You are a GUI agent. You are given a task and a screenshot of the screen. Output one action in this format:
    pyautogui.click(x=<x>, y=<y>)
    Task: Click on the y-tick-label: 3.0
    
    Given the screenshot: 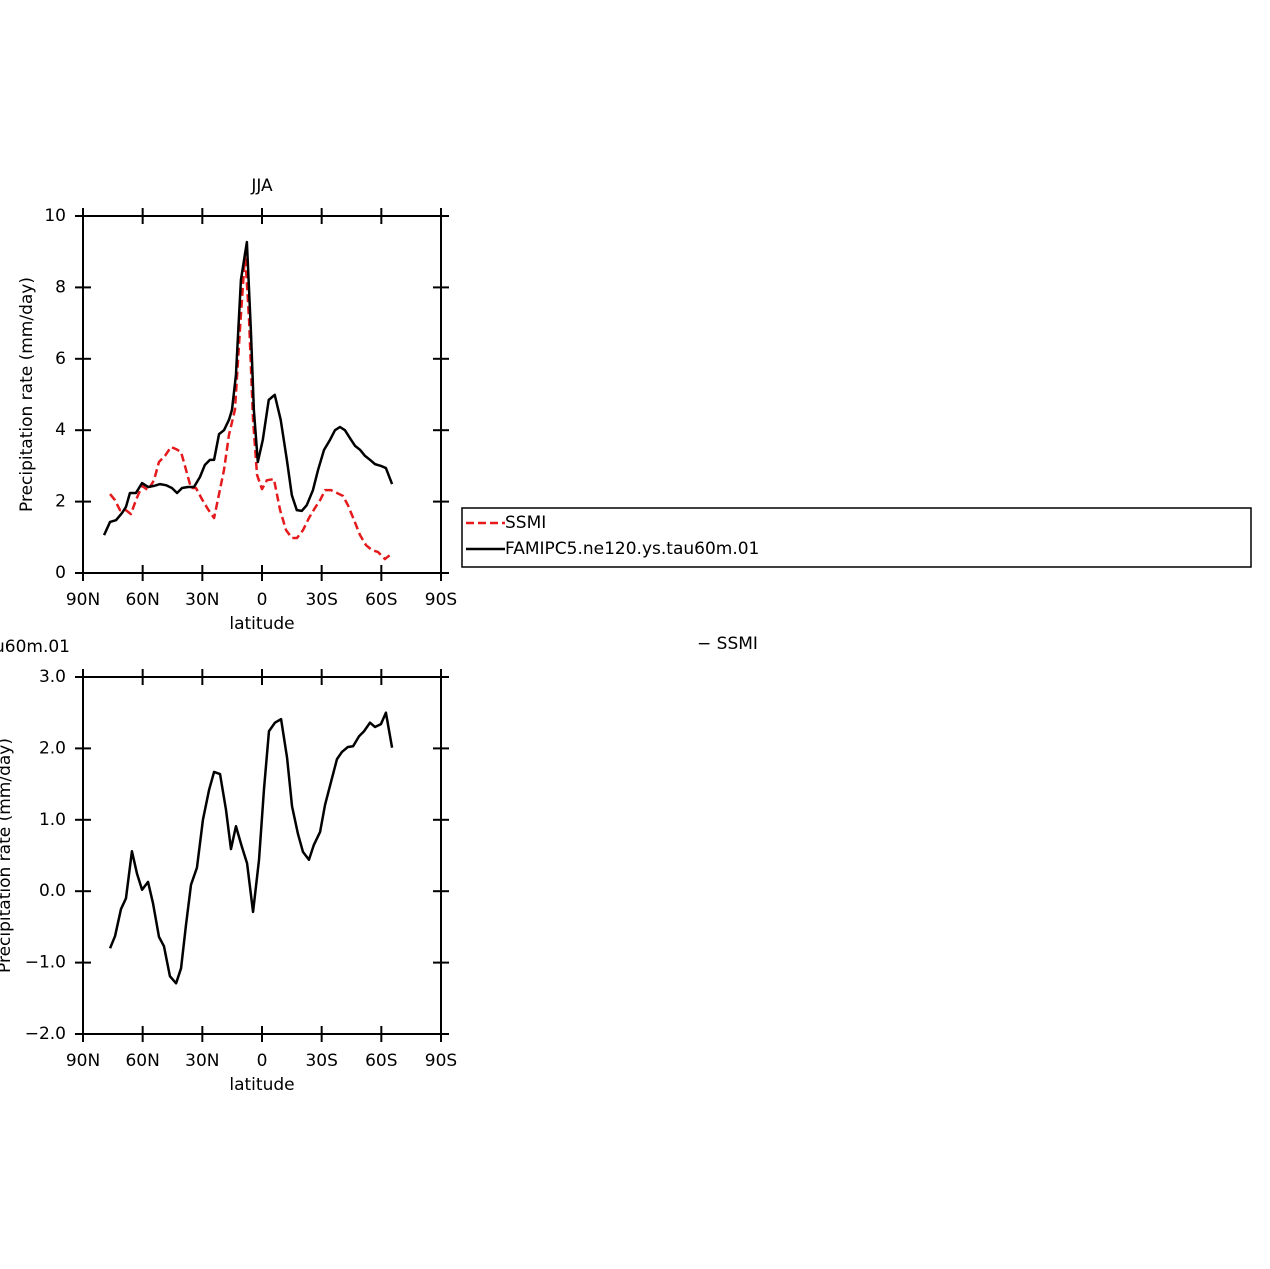 What is the action you would take?
    pyautogui.click(x=52, y=677)
    